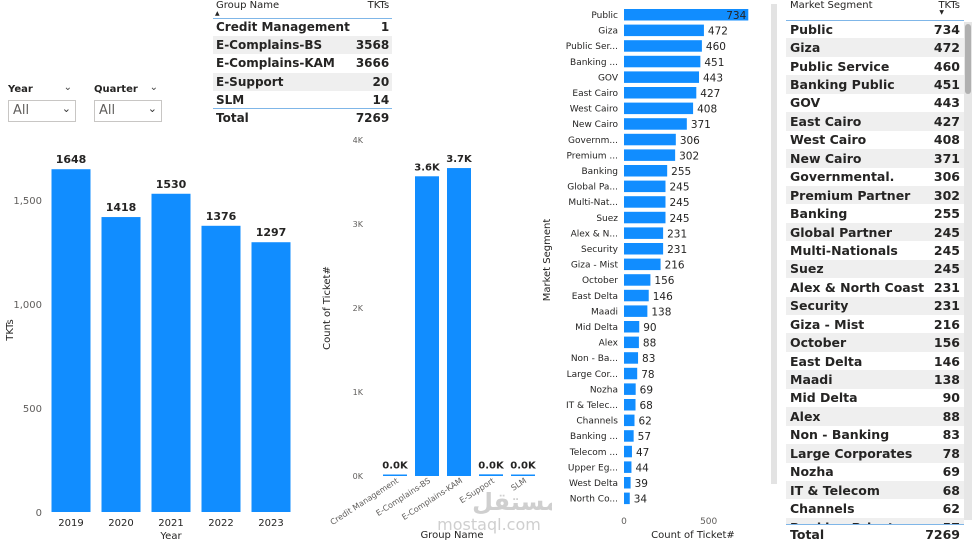 Image resolution: width=977 pixels, height=544 pixels. I want to click on watermark-latin: mostaql.com, so click(489, 524).